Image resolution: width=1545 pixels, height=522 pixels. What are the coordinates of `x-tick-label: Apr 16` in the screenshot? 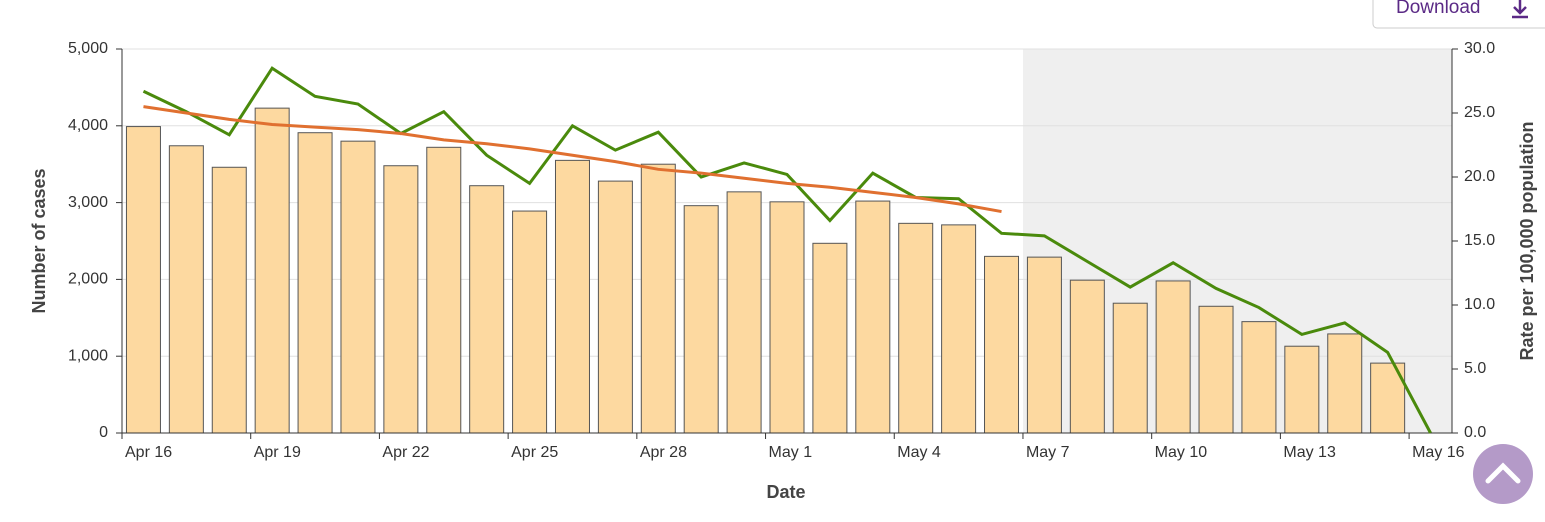 It's located at (148, 452).